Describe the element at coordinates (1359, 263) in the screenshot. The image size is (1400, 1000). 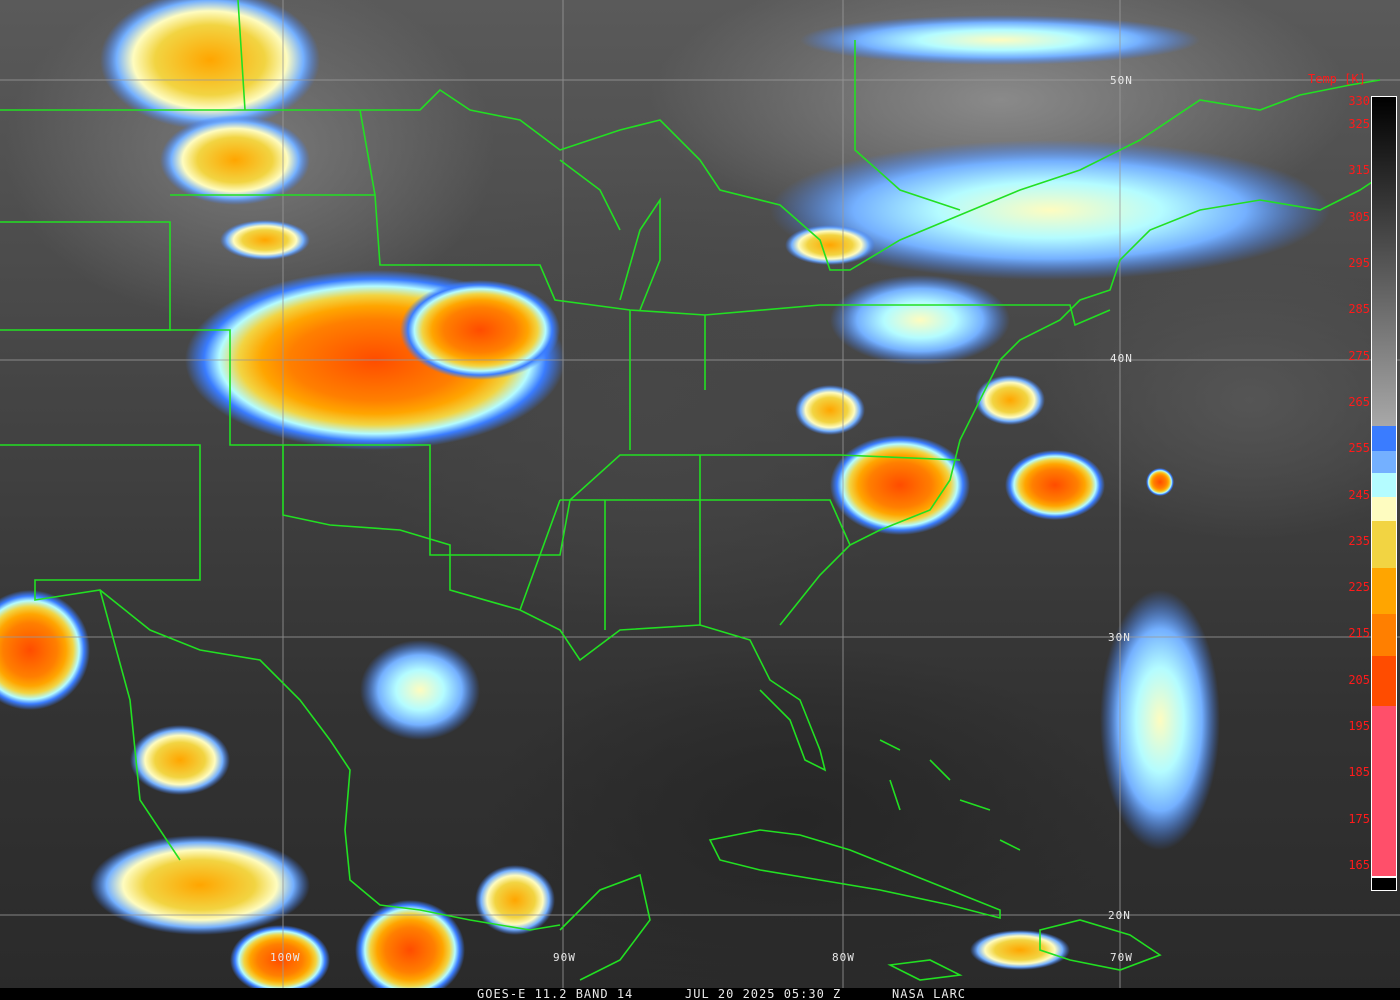
I see `colorbar-tick-label: 295` at that location.